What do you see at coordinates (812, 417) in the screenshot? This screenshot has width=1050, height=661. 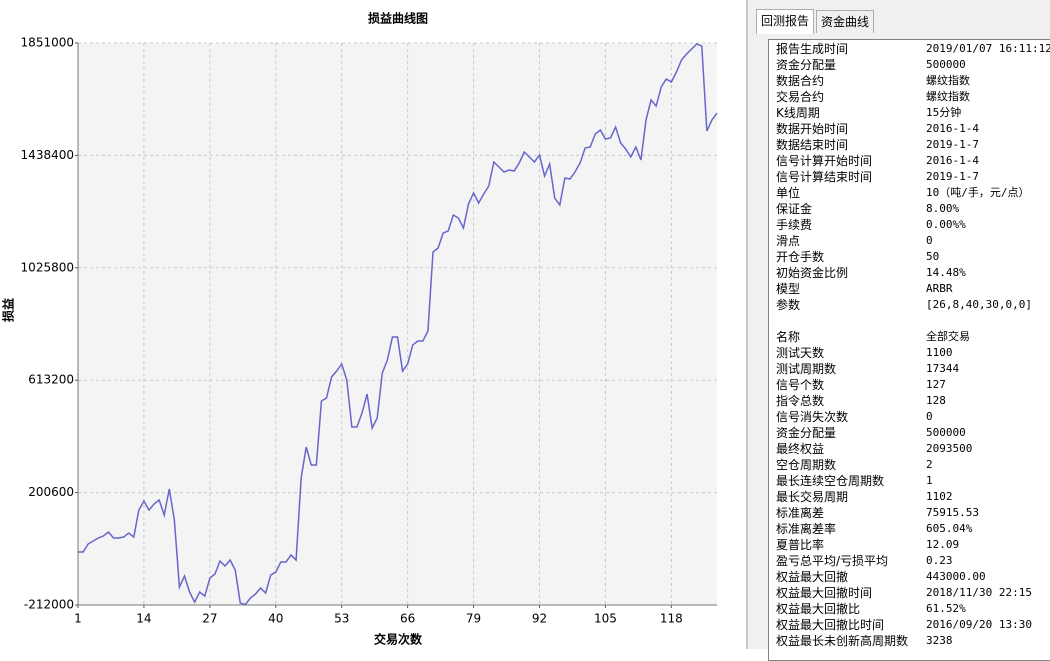 I see `report-label: 信号消失次数` at bounding box center [812, 417].